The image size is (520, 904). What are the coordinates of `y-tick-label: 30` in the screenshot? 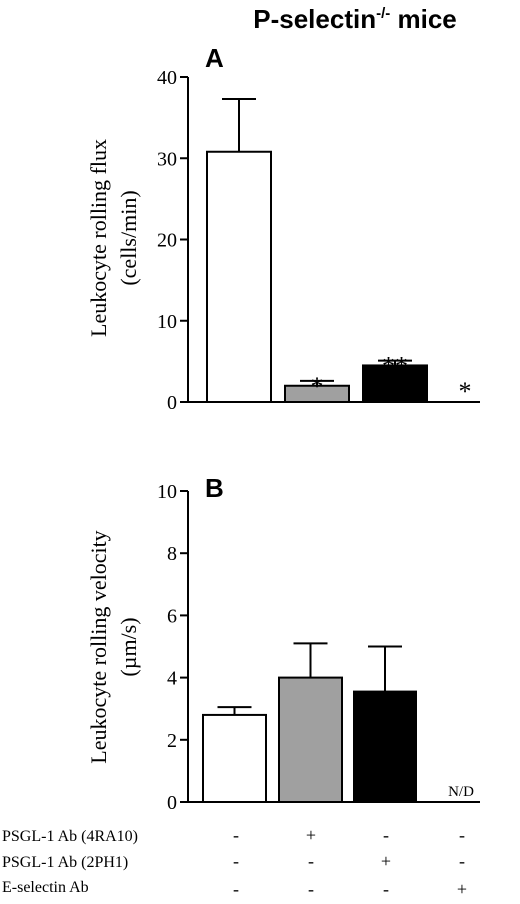 It's located at (167, 159).